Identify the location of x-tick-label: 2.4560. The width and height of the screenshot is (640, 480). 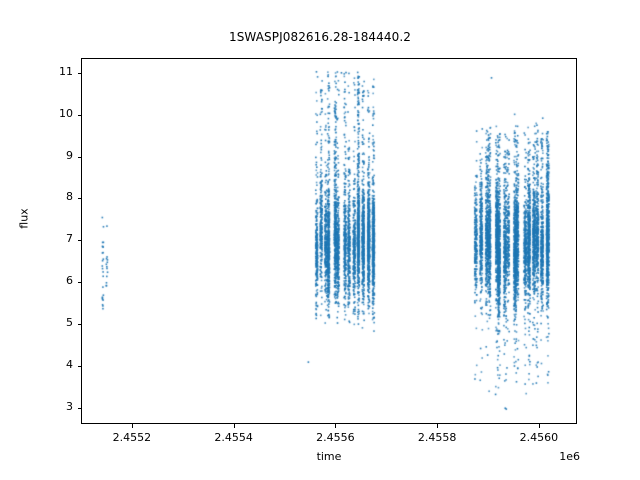
(539, 437).